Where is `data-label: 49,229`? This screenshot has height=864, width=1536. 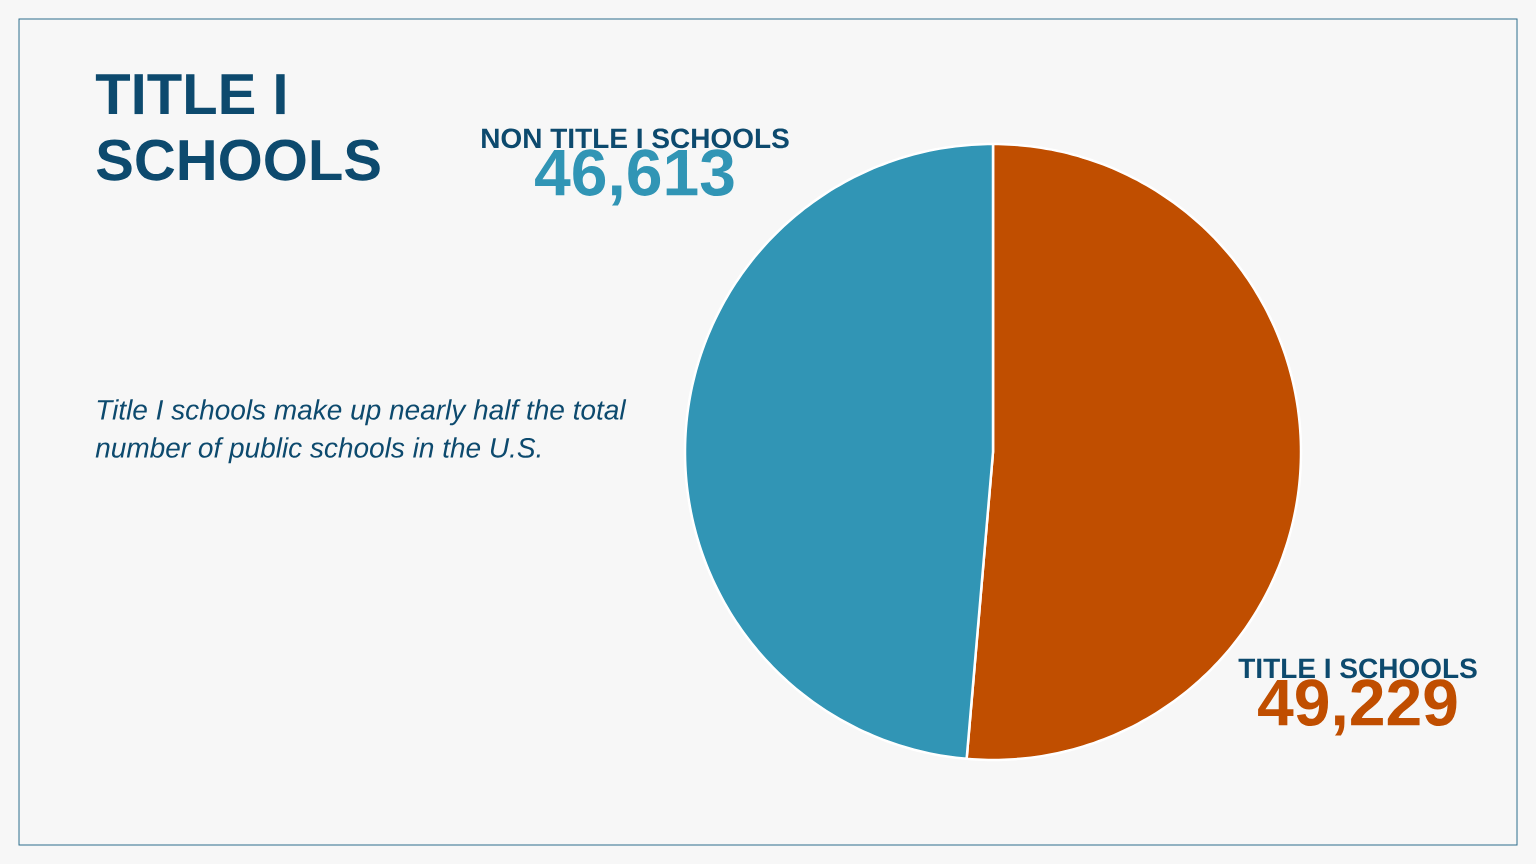 data-label: 49,229 is located at coordinates (1357, 707).